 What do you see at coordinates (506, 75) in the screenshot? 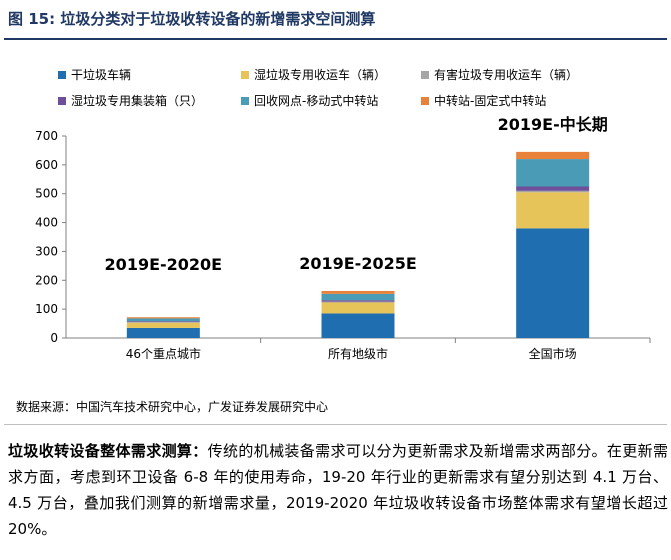
I see `legend-label: 有害垃圾专用收运车（辆）` at bounding box center [506, 75].